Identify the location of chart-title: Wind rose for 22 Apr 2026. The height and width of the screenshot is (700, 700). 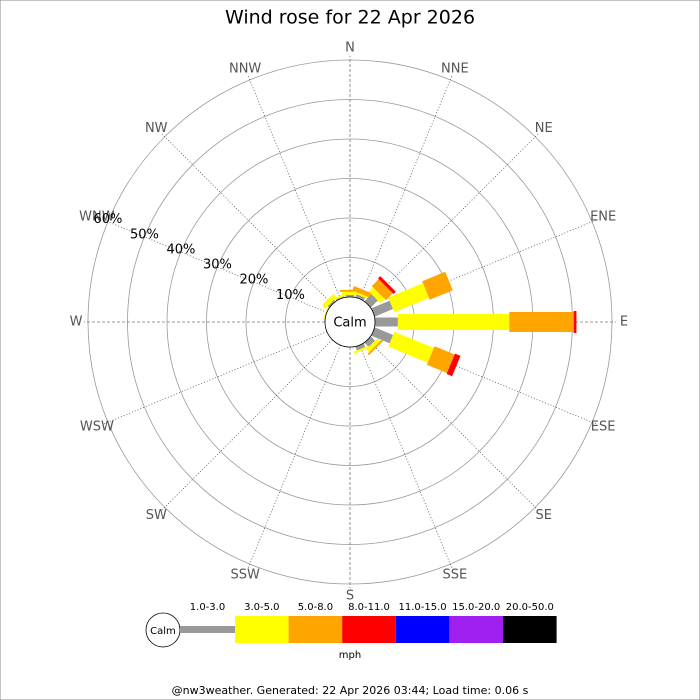
(350, 18).